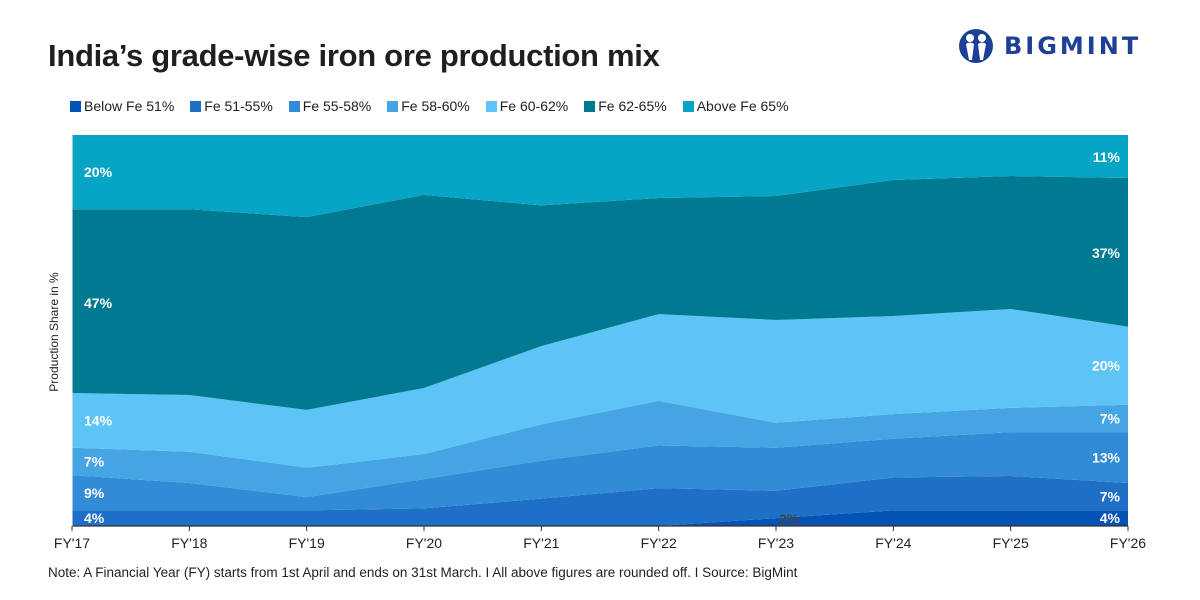 Image resolution: width=1200 pixels, height=600 pixels. I want to click on legend-label: Below Fe 51%, so click(129, 106).